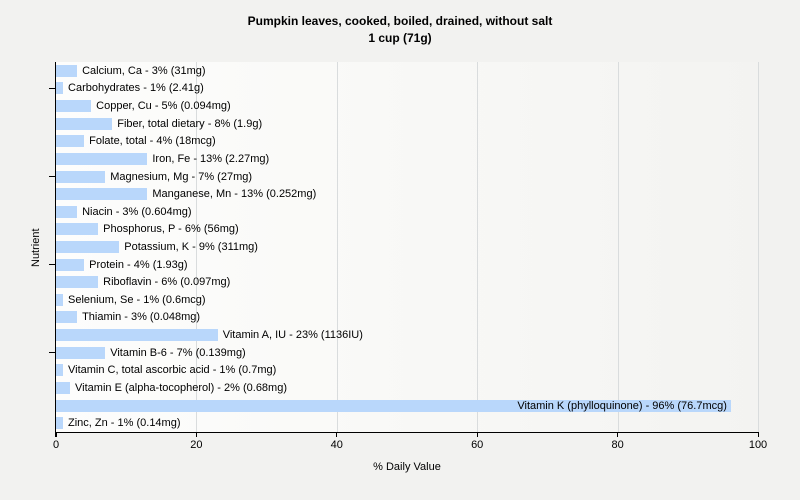  I want to click on bar-label: Fiber, total dietary - 8% (1.9g), so click(190, 123).